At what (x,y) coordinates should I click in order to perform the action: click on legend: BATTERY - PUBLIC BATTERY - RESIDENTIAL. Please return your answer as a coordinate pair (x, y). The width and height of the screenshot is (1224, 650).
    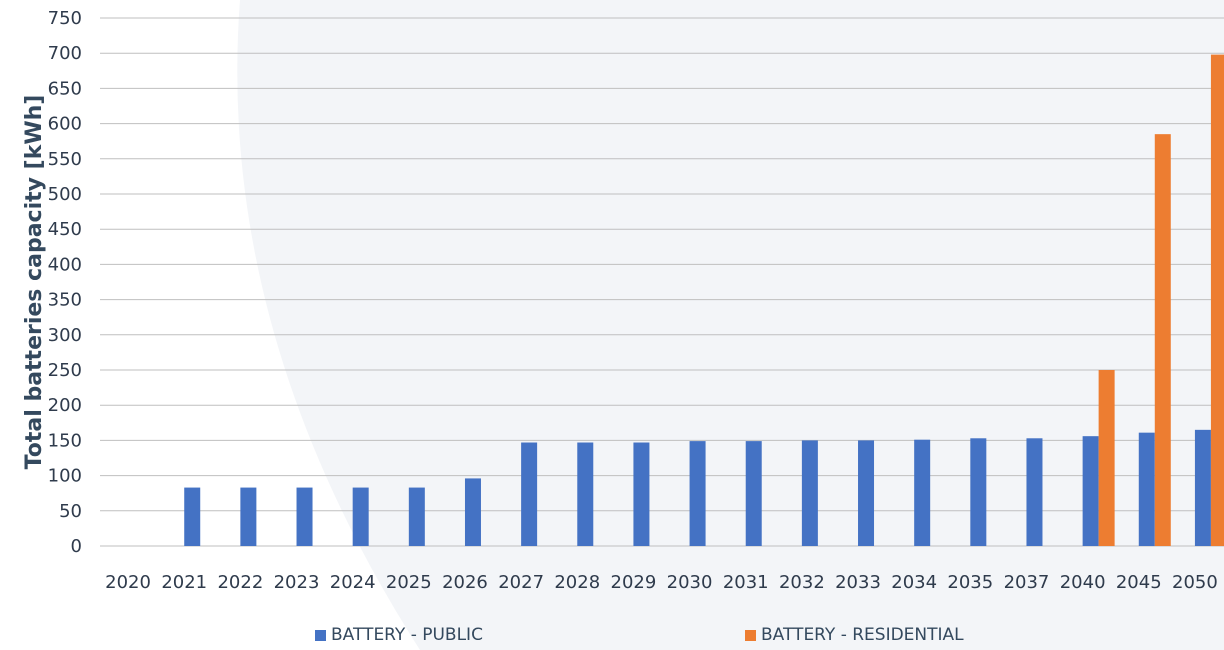
    Looking at the image, I should click on (612, 637).